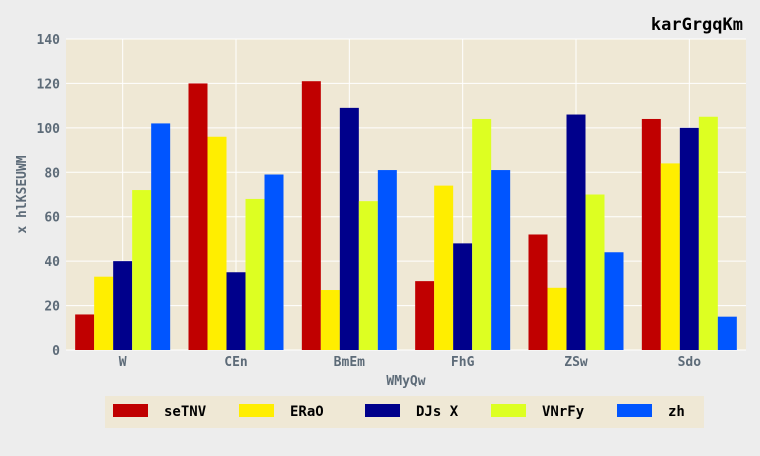 The height and width of the screenshot is (456, 760). I want to click on x-tick-label: ZSw, so click(576, 362).